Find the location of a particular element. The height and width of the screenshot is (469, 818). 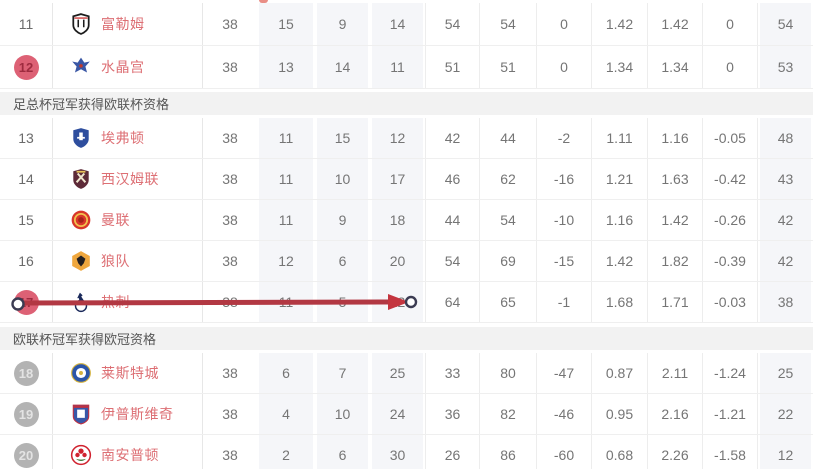

team-cell: 莱斯特城 is located at coordinates (128, 373).